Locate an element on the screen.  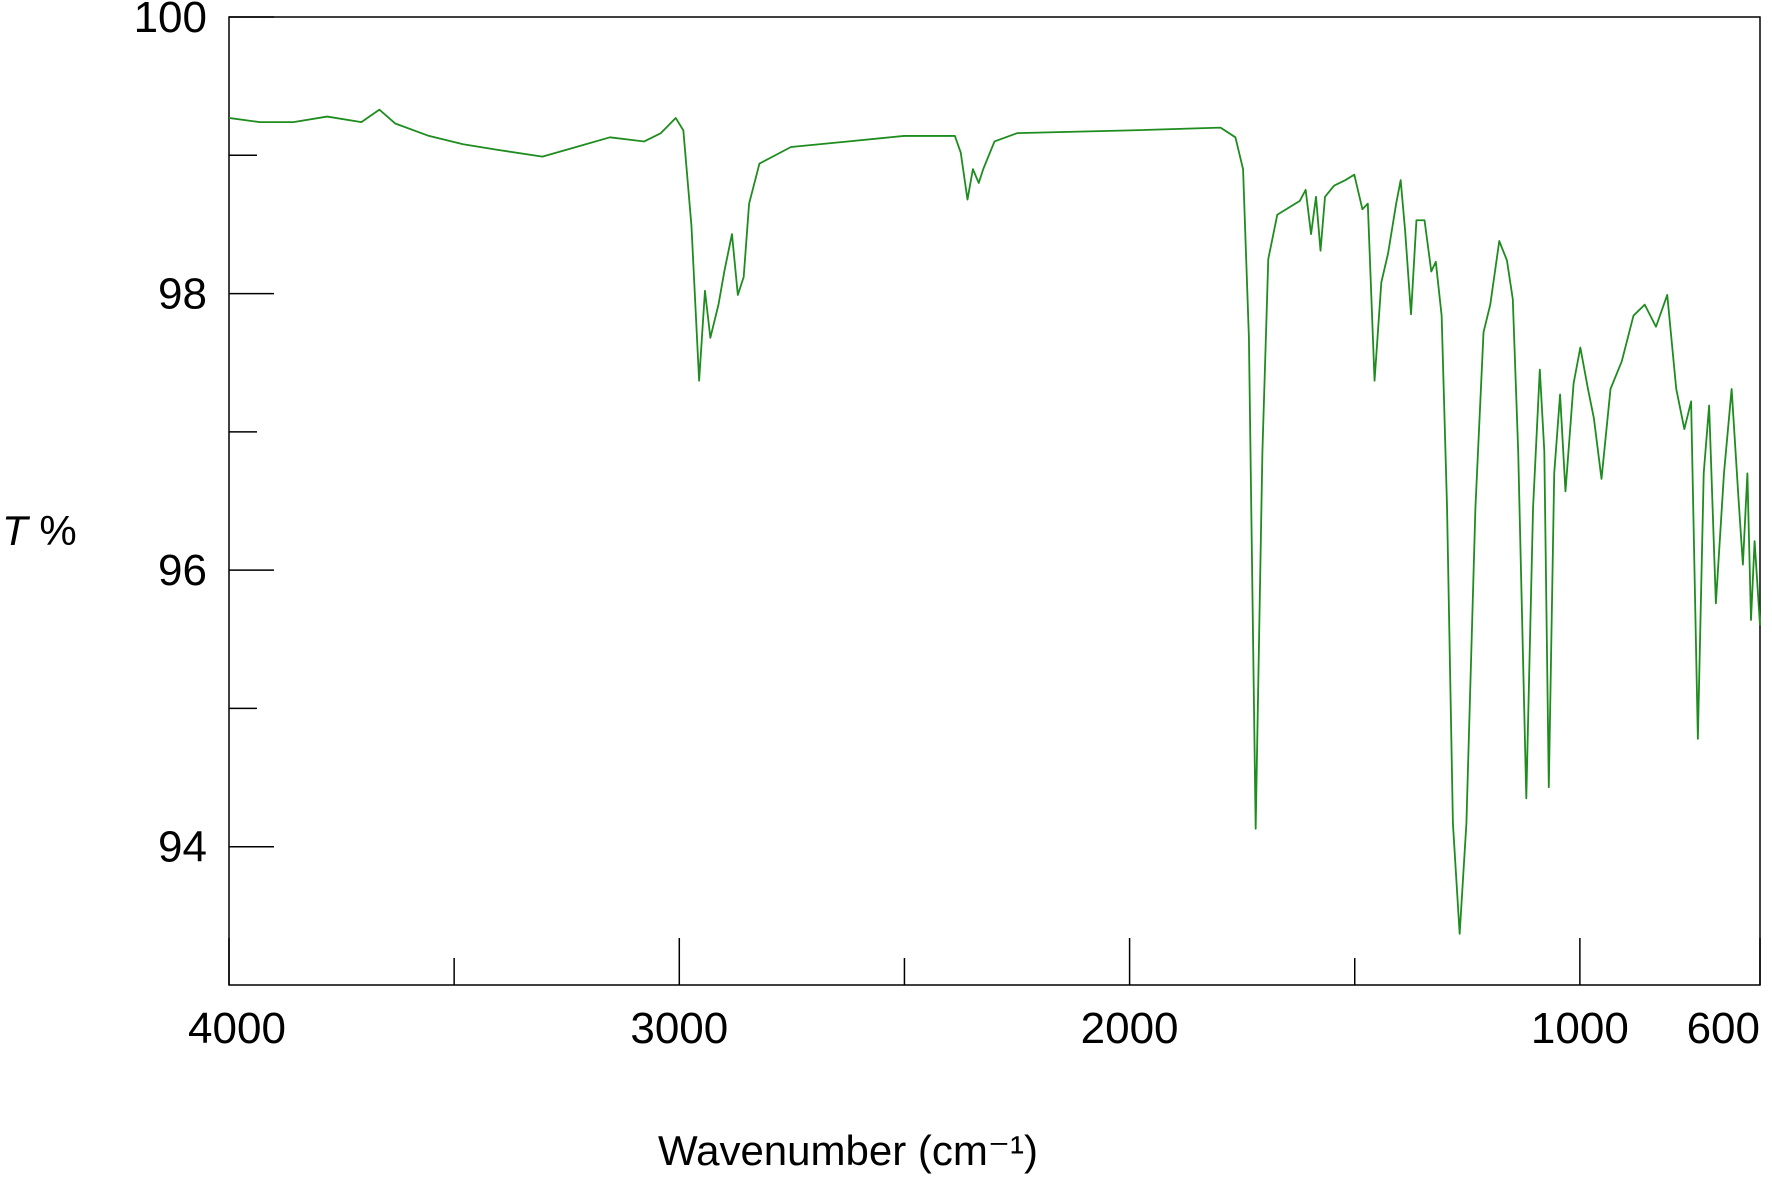
y-tick-label: 94 is located at coordinates (182, 847).